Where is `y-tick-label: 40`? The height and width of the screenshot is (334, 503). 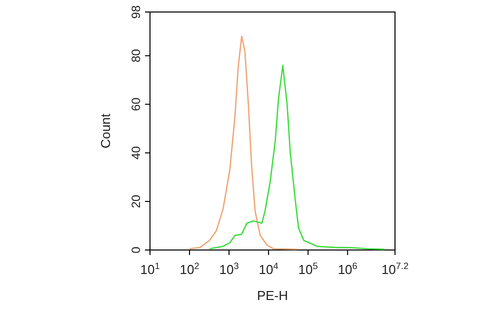 y-tick-label: 40 is located at coordinates (136, 153).